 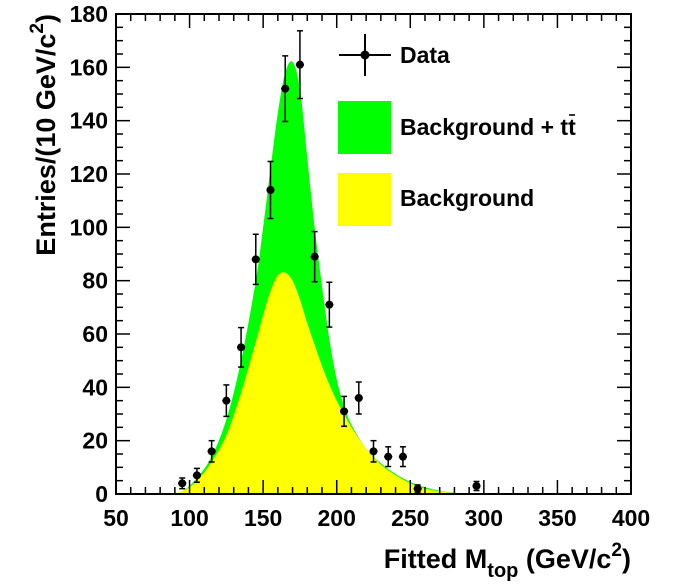 I want to click on legend-signal-label: Background + tt, so click(x=488, y=127).